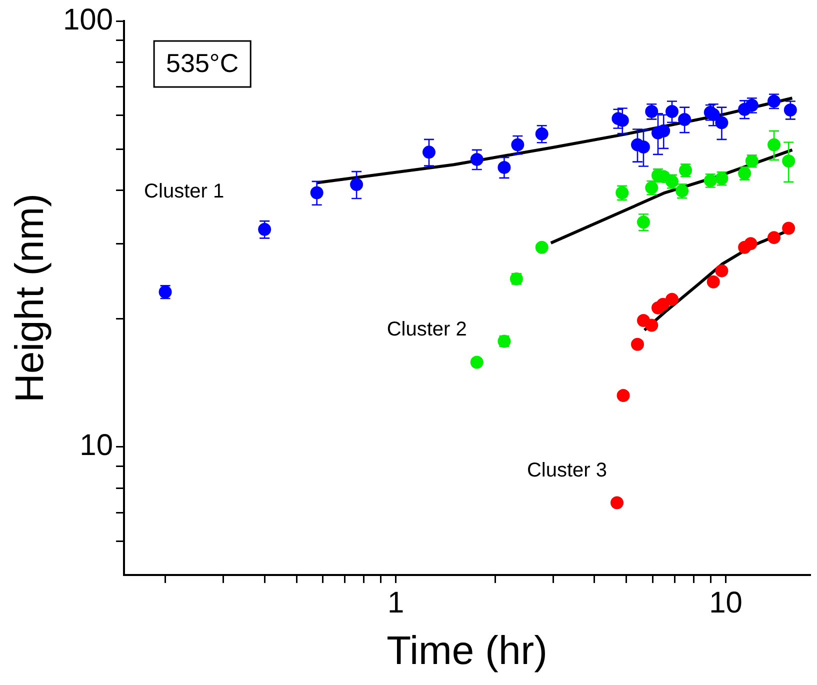 The height and width of the screenshot is (685, 817). I want to click on x-axis-title: Time (hr), so click(467, 651).